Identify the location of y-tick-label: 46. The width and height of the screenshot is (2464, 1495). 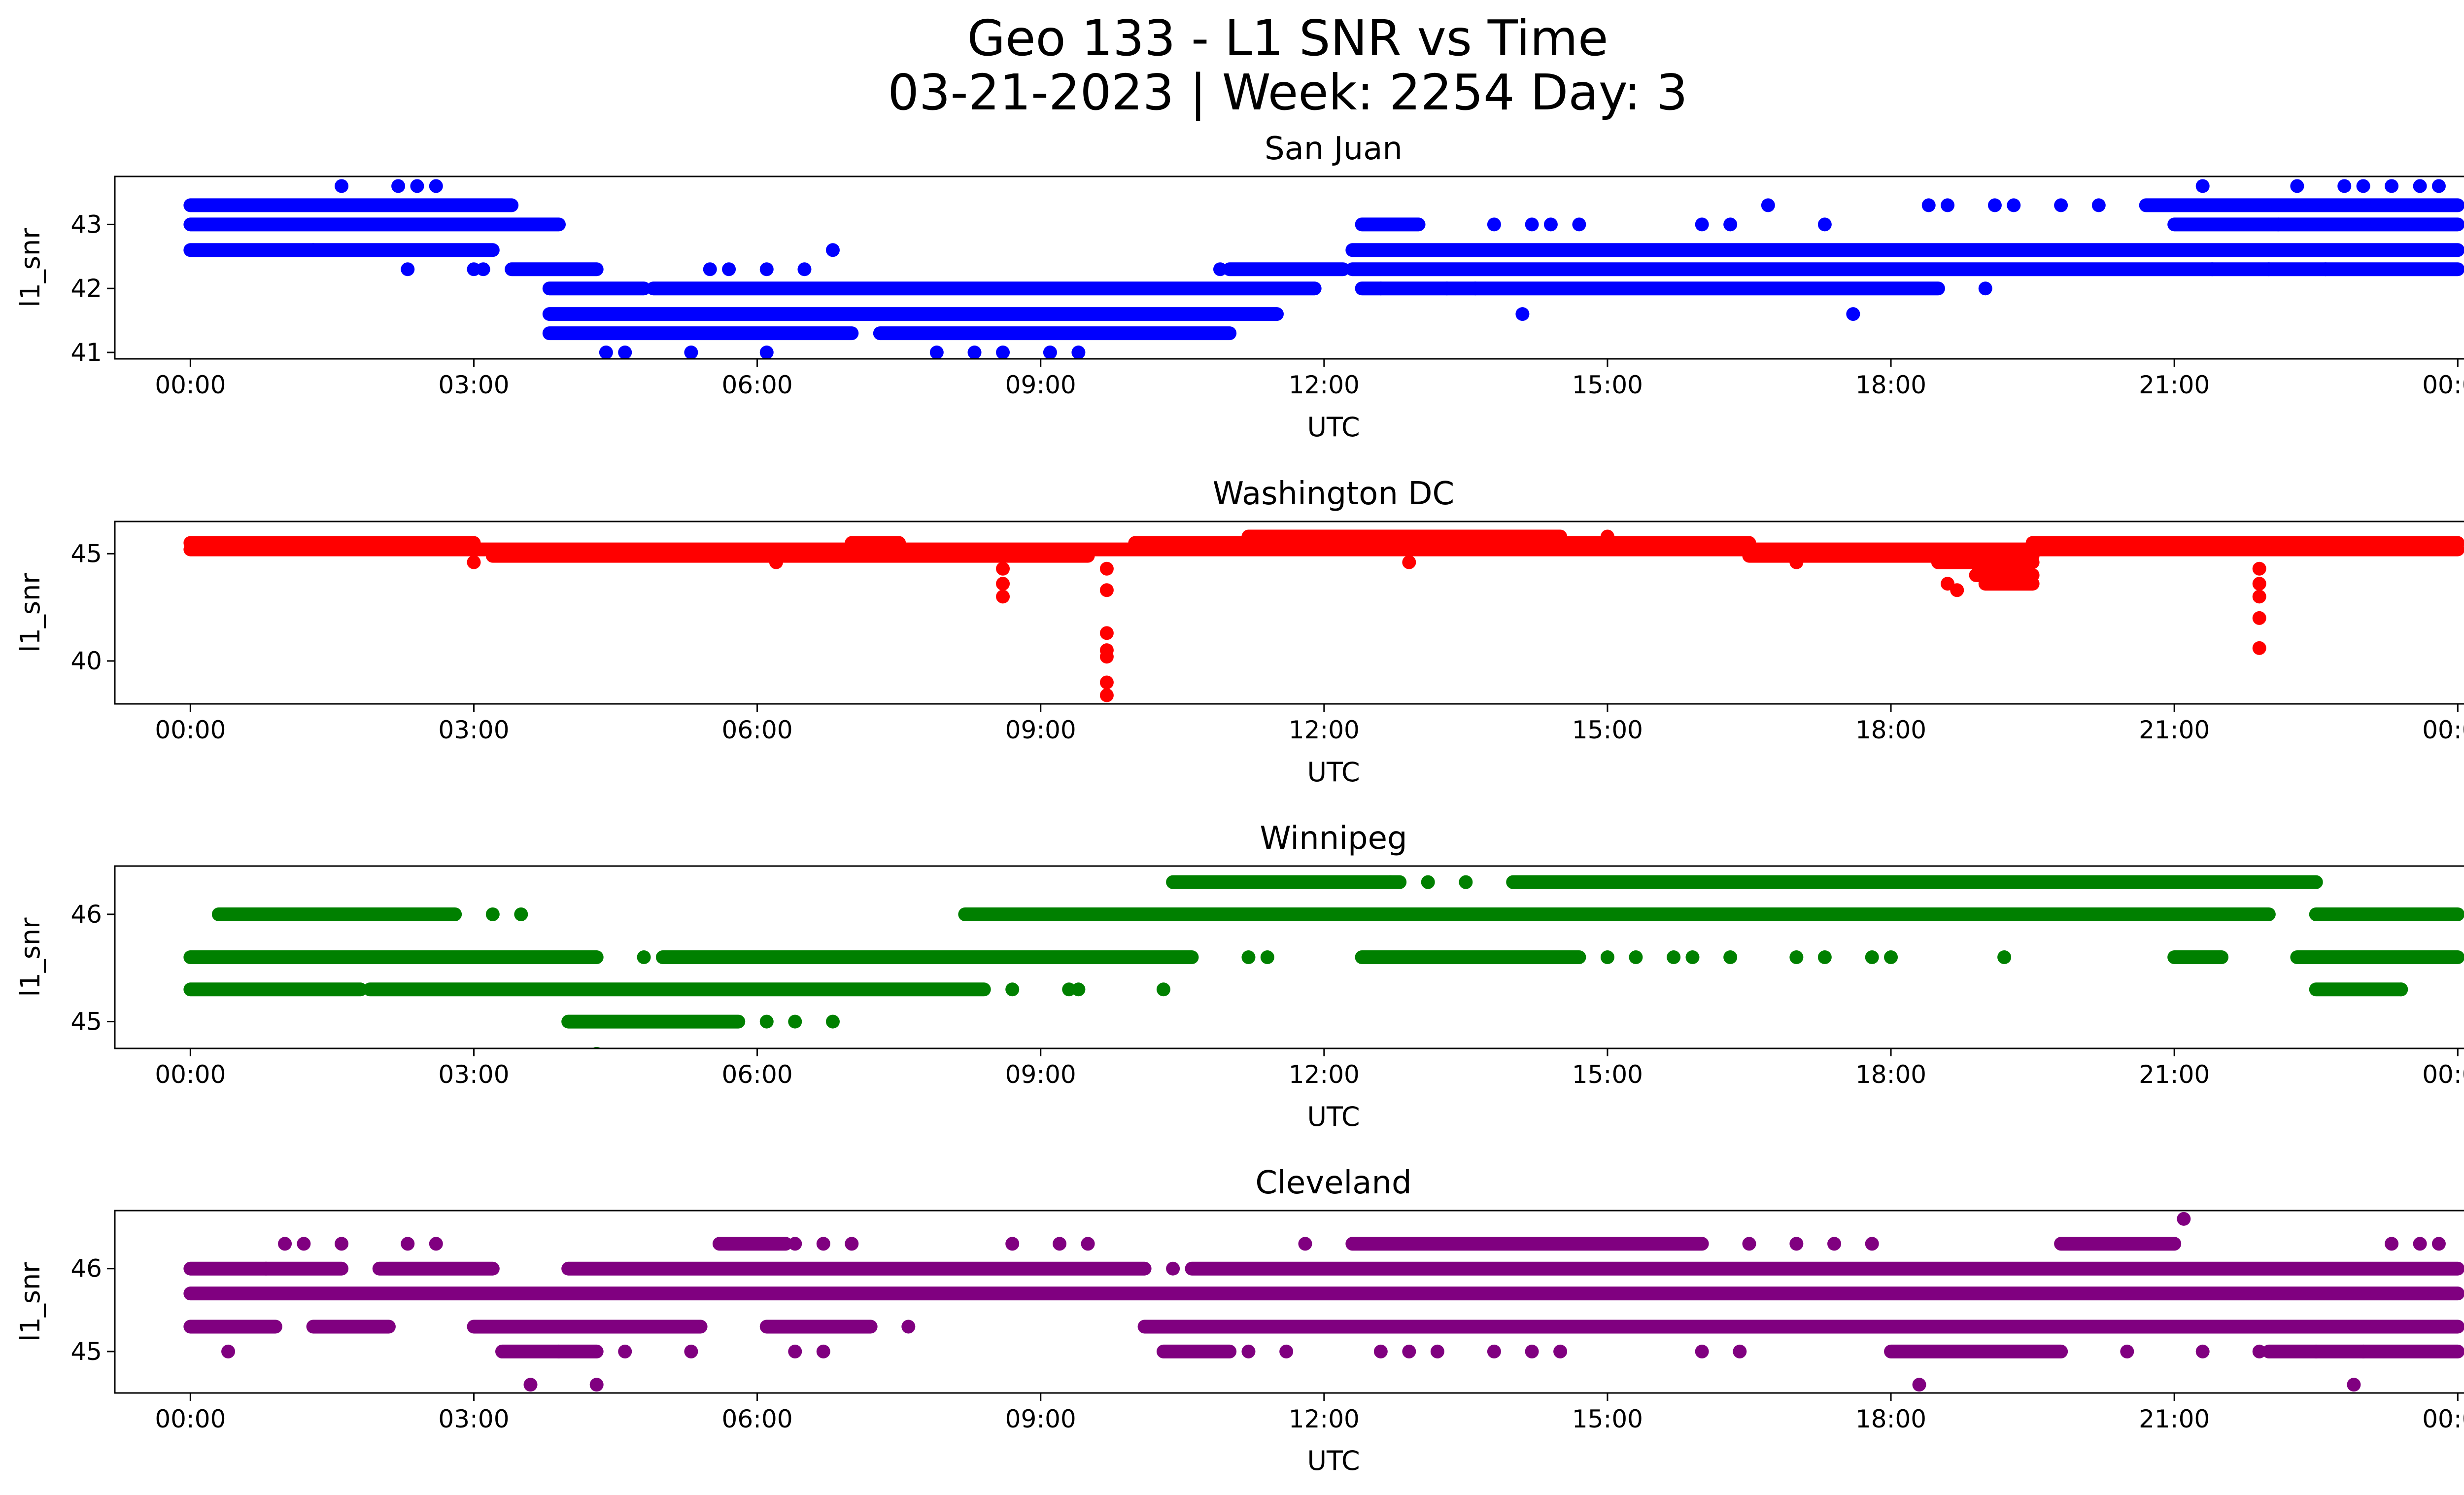
(86, 914).